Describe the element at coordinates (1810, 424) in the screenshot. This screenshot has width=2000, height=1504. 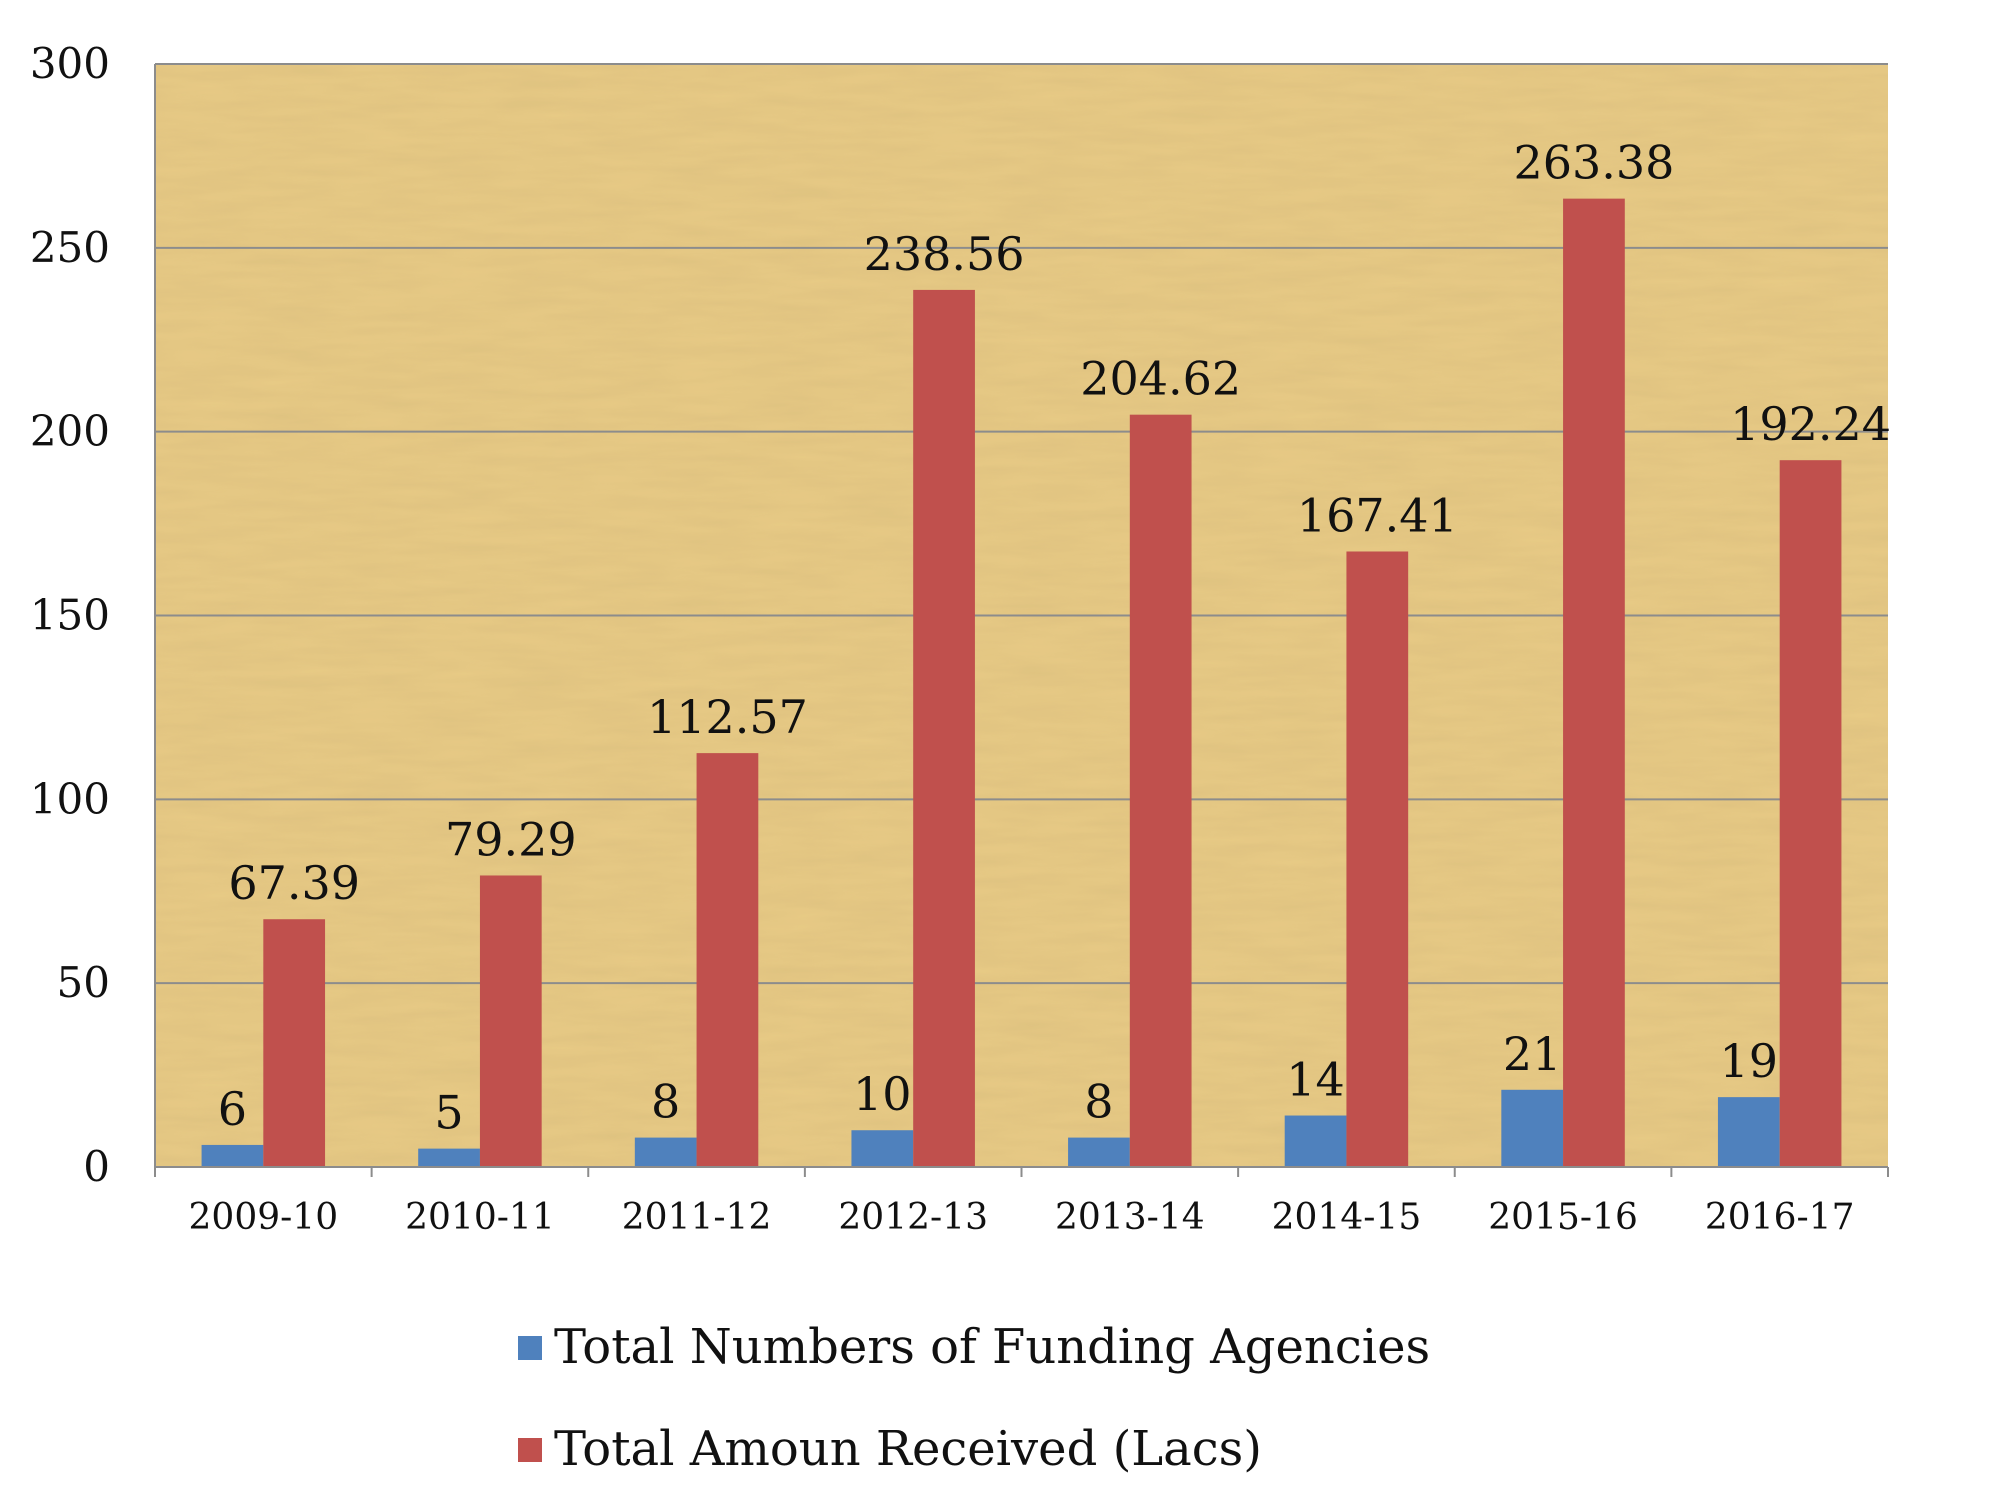
I see `data-label: 192.24` at that location.